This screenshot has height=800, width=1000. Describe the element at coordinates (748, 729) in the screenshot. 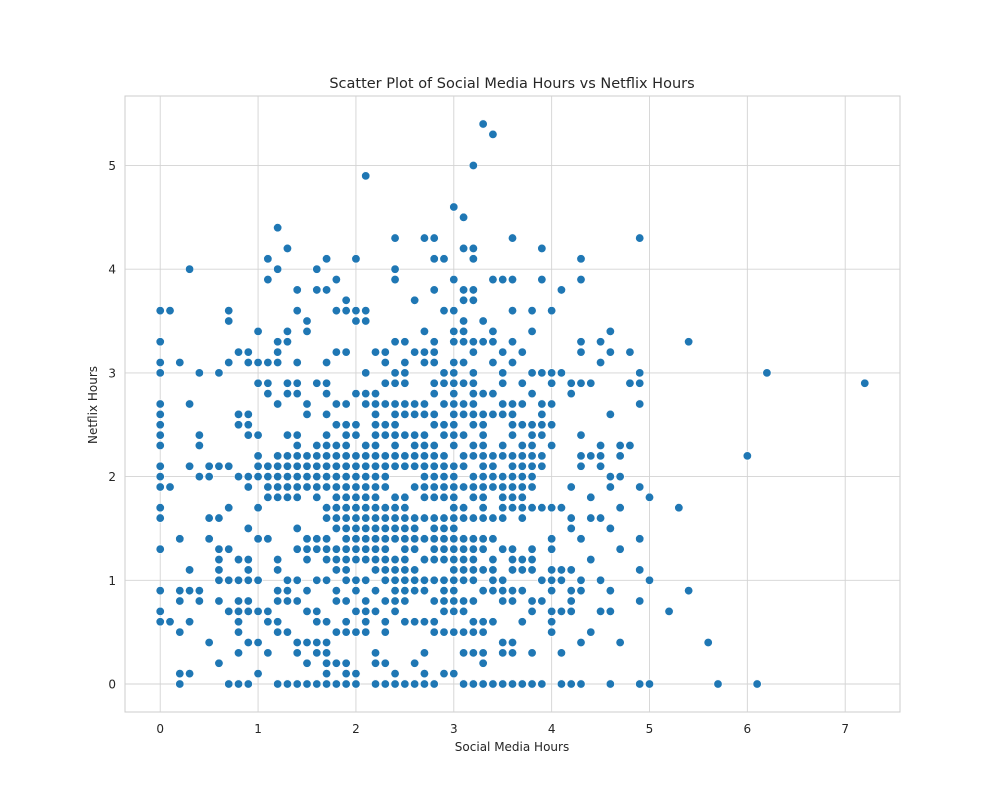

I see `x-tick-label: 6` at that location.